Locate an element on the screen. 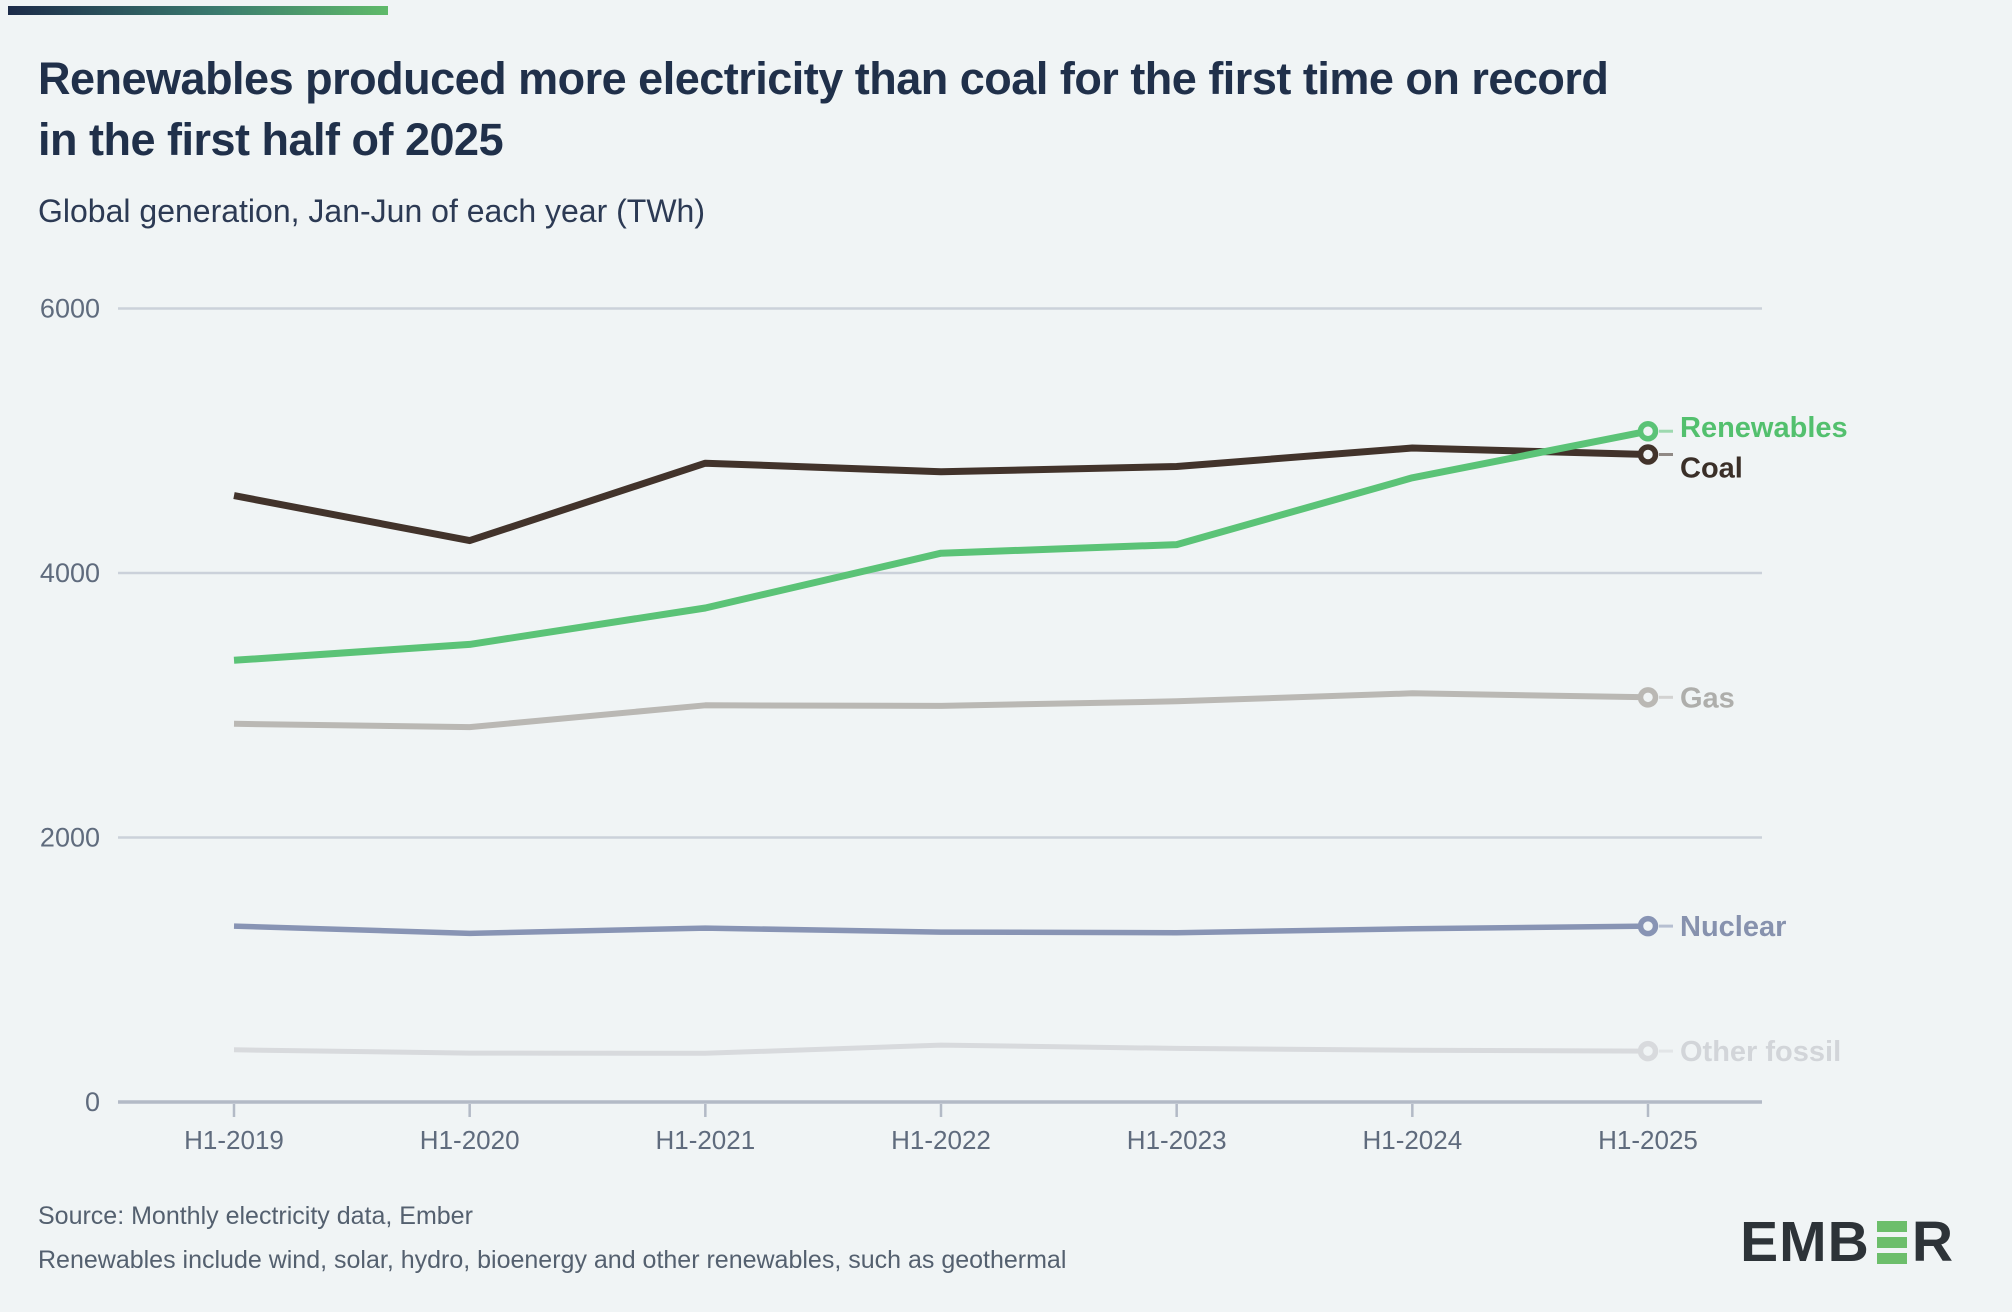  ember-logo: EMB R is located at coordinates (1847, 1242).